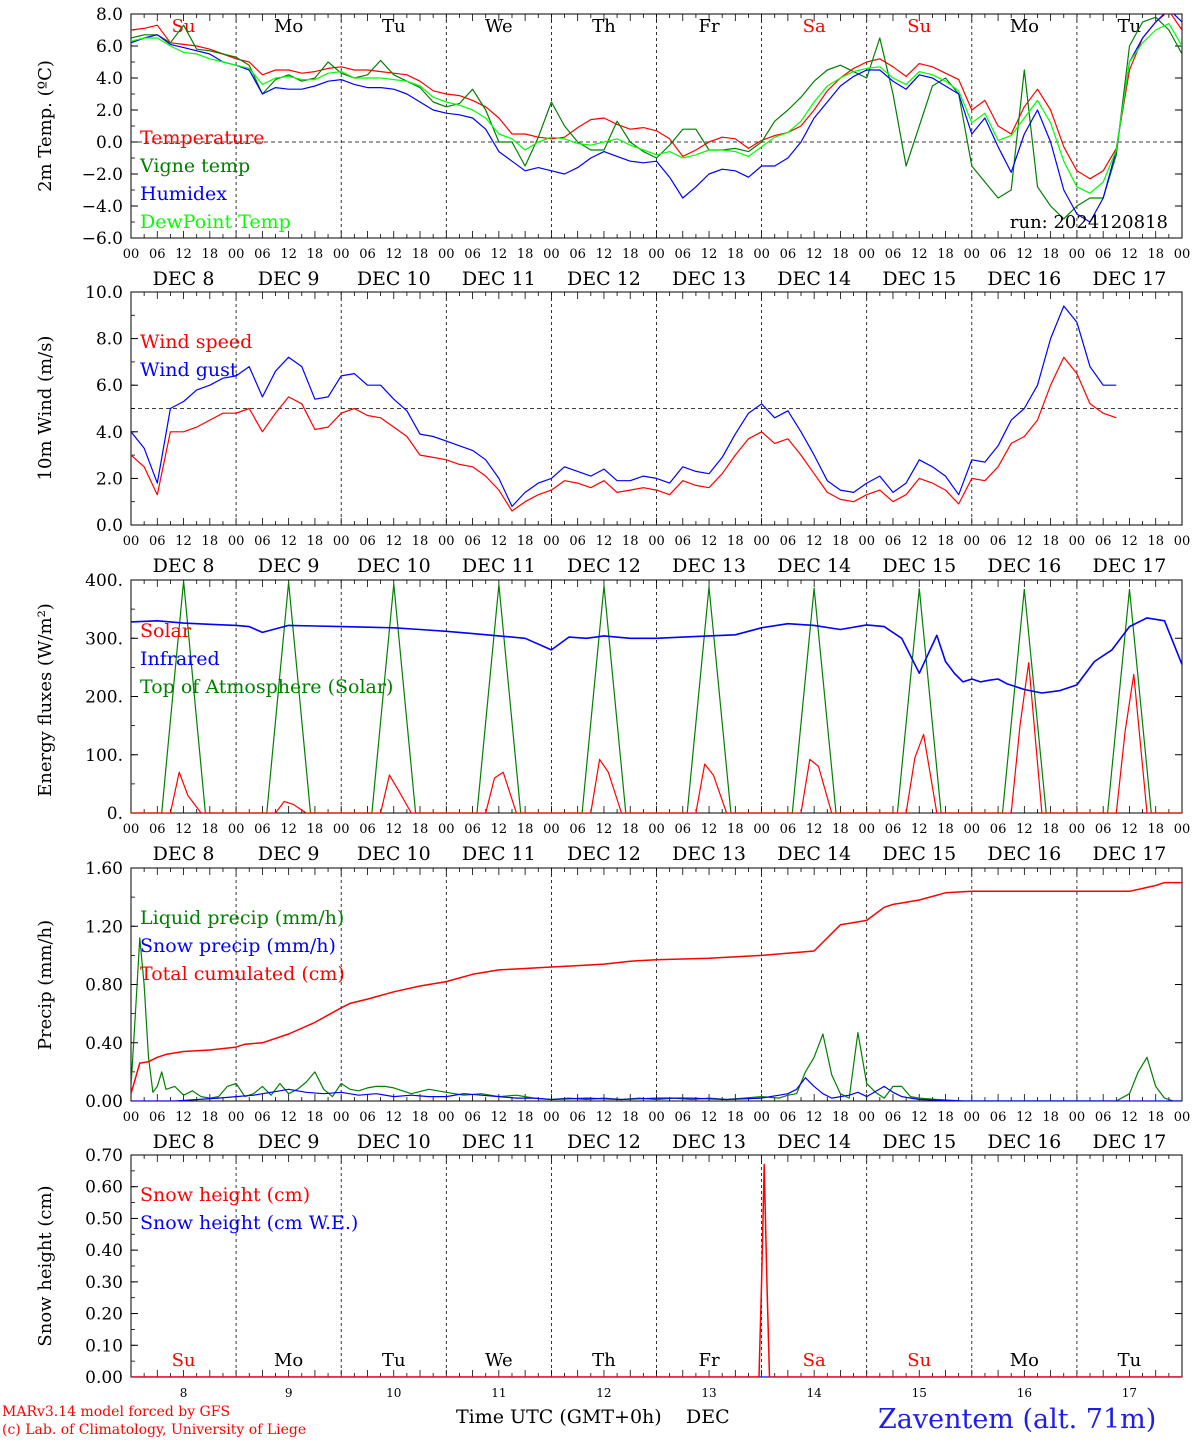 Image resolution: width=1194 pixels, height=1445 pixels. What do you see at coordinates (102, 207) in the screenshot?
I see `y-tick-label: −4.0` at bounding box center [102, 207].